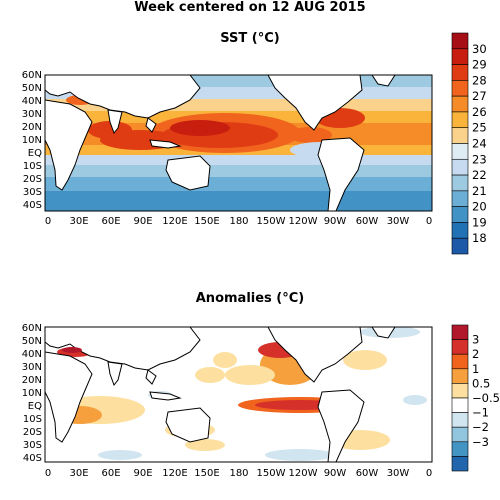 The height and width of the screenshot is (500, 500). I want to click on colorbar-label: 1, so click(475, 369).